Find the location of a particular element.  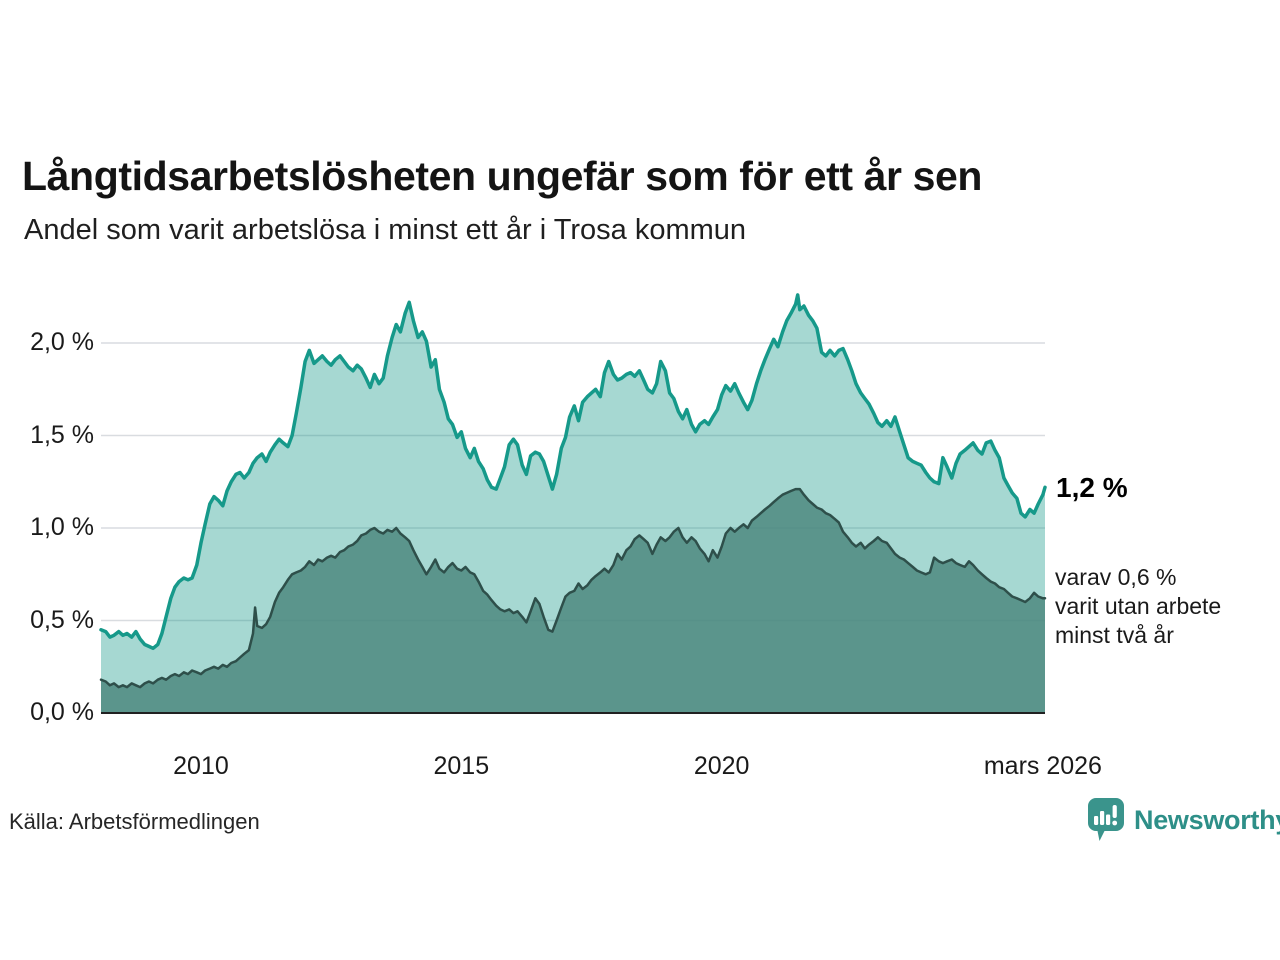

y-tick-label: 0,5 % is located at coordinates (62, 619).